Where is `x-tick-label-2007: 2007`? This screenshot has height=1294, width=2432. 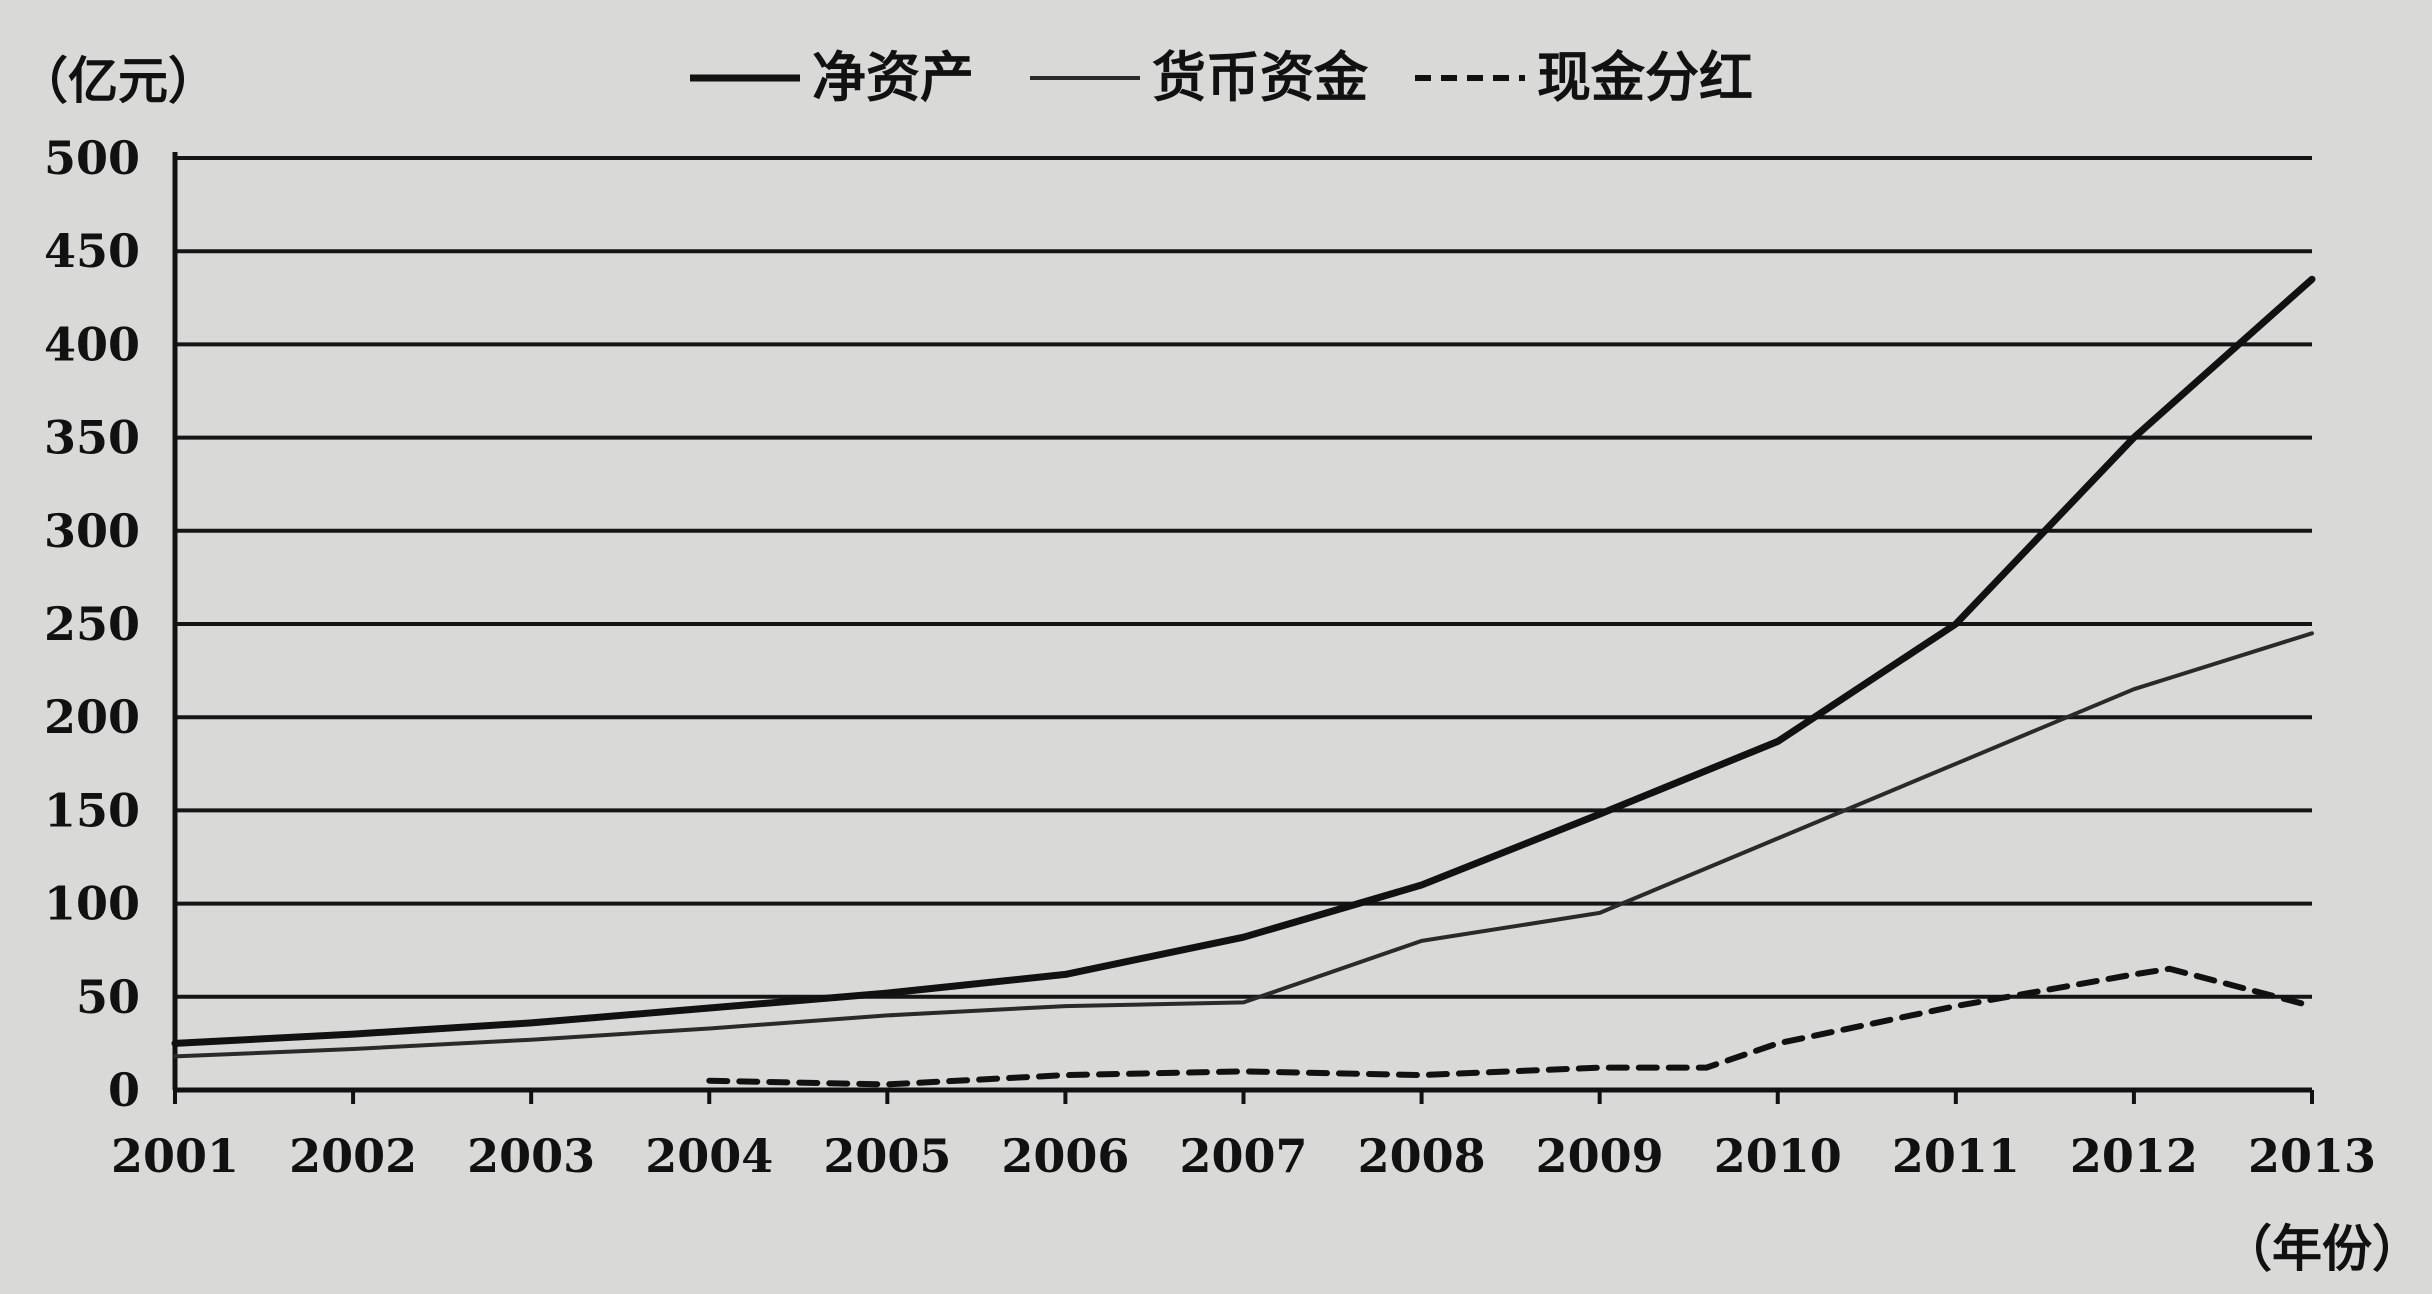 x-tick-label-2007: 2007 is located at coordinates (1243, 1156).